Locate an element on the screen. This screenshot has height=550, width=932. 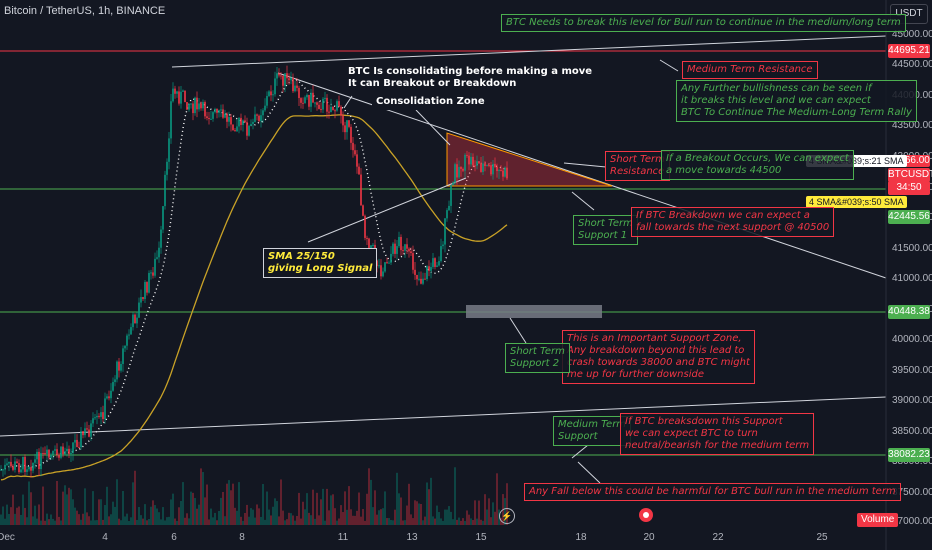
short-support-1-line-1: Short Term is located at coordinates (605, 224).